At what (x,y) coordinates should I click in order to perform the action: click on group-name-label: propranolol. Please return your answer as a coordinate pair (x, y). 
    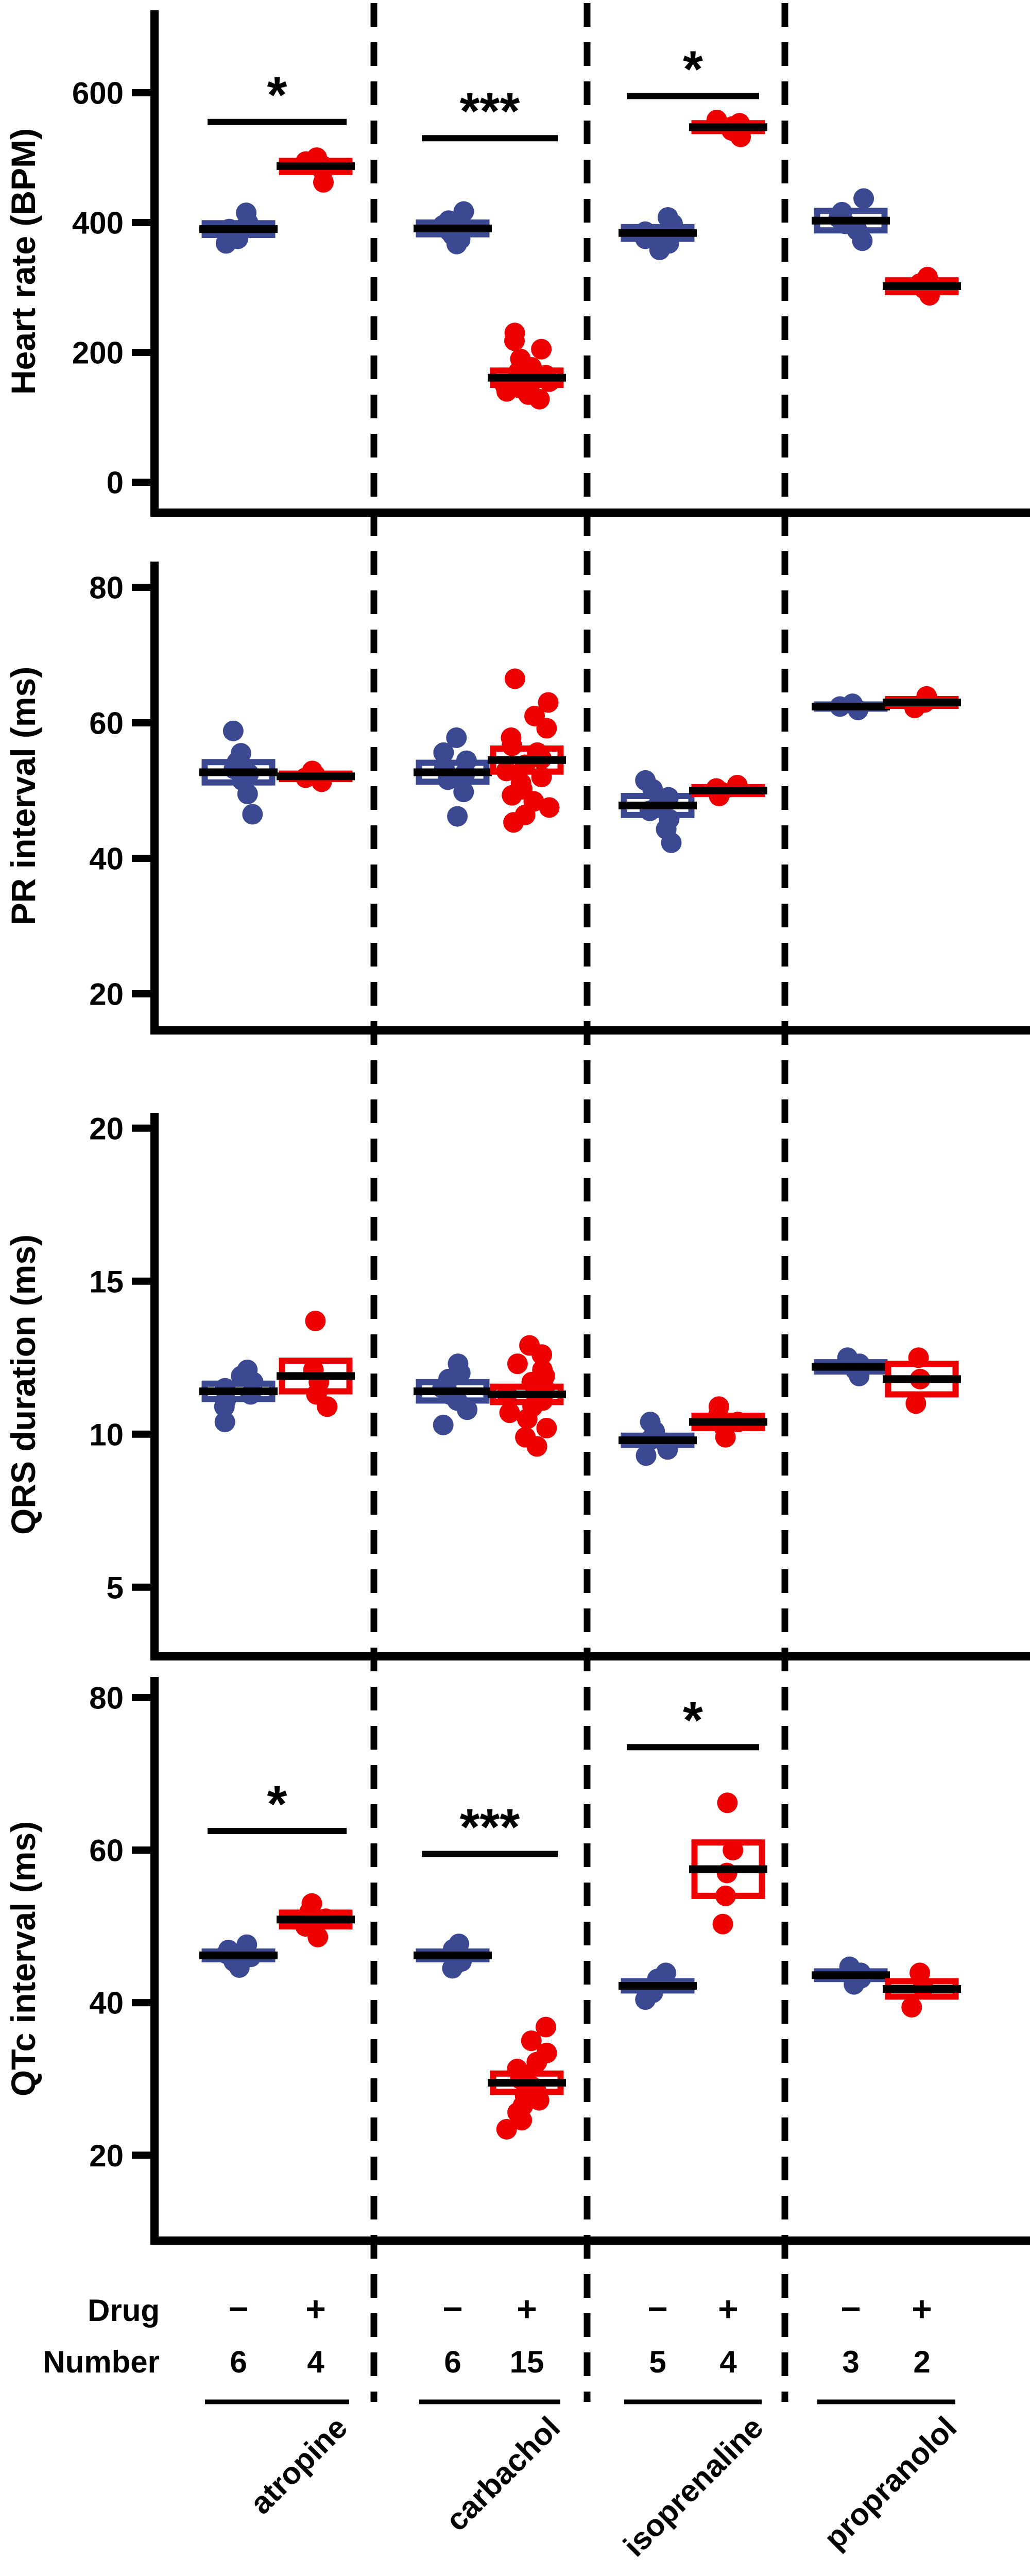
    Looking at the image, I should click on (890, 2483).